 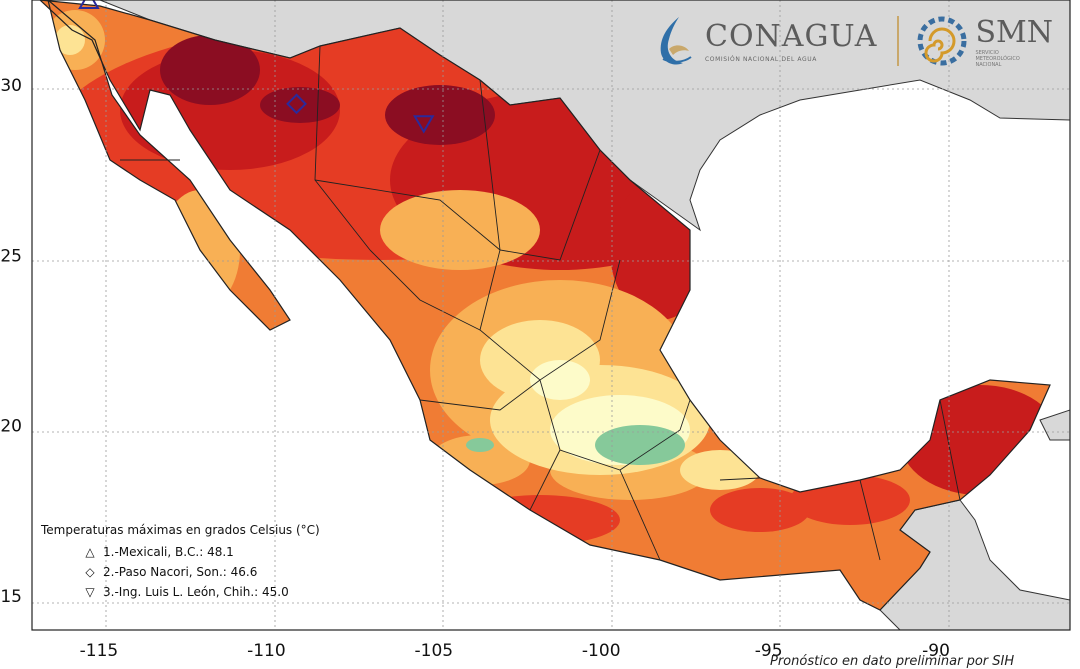 I want to click on y-tick-label: 30, so click(x=11, y=86).